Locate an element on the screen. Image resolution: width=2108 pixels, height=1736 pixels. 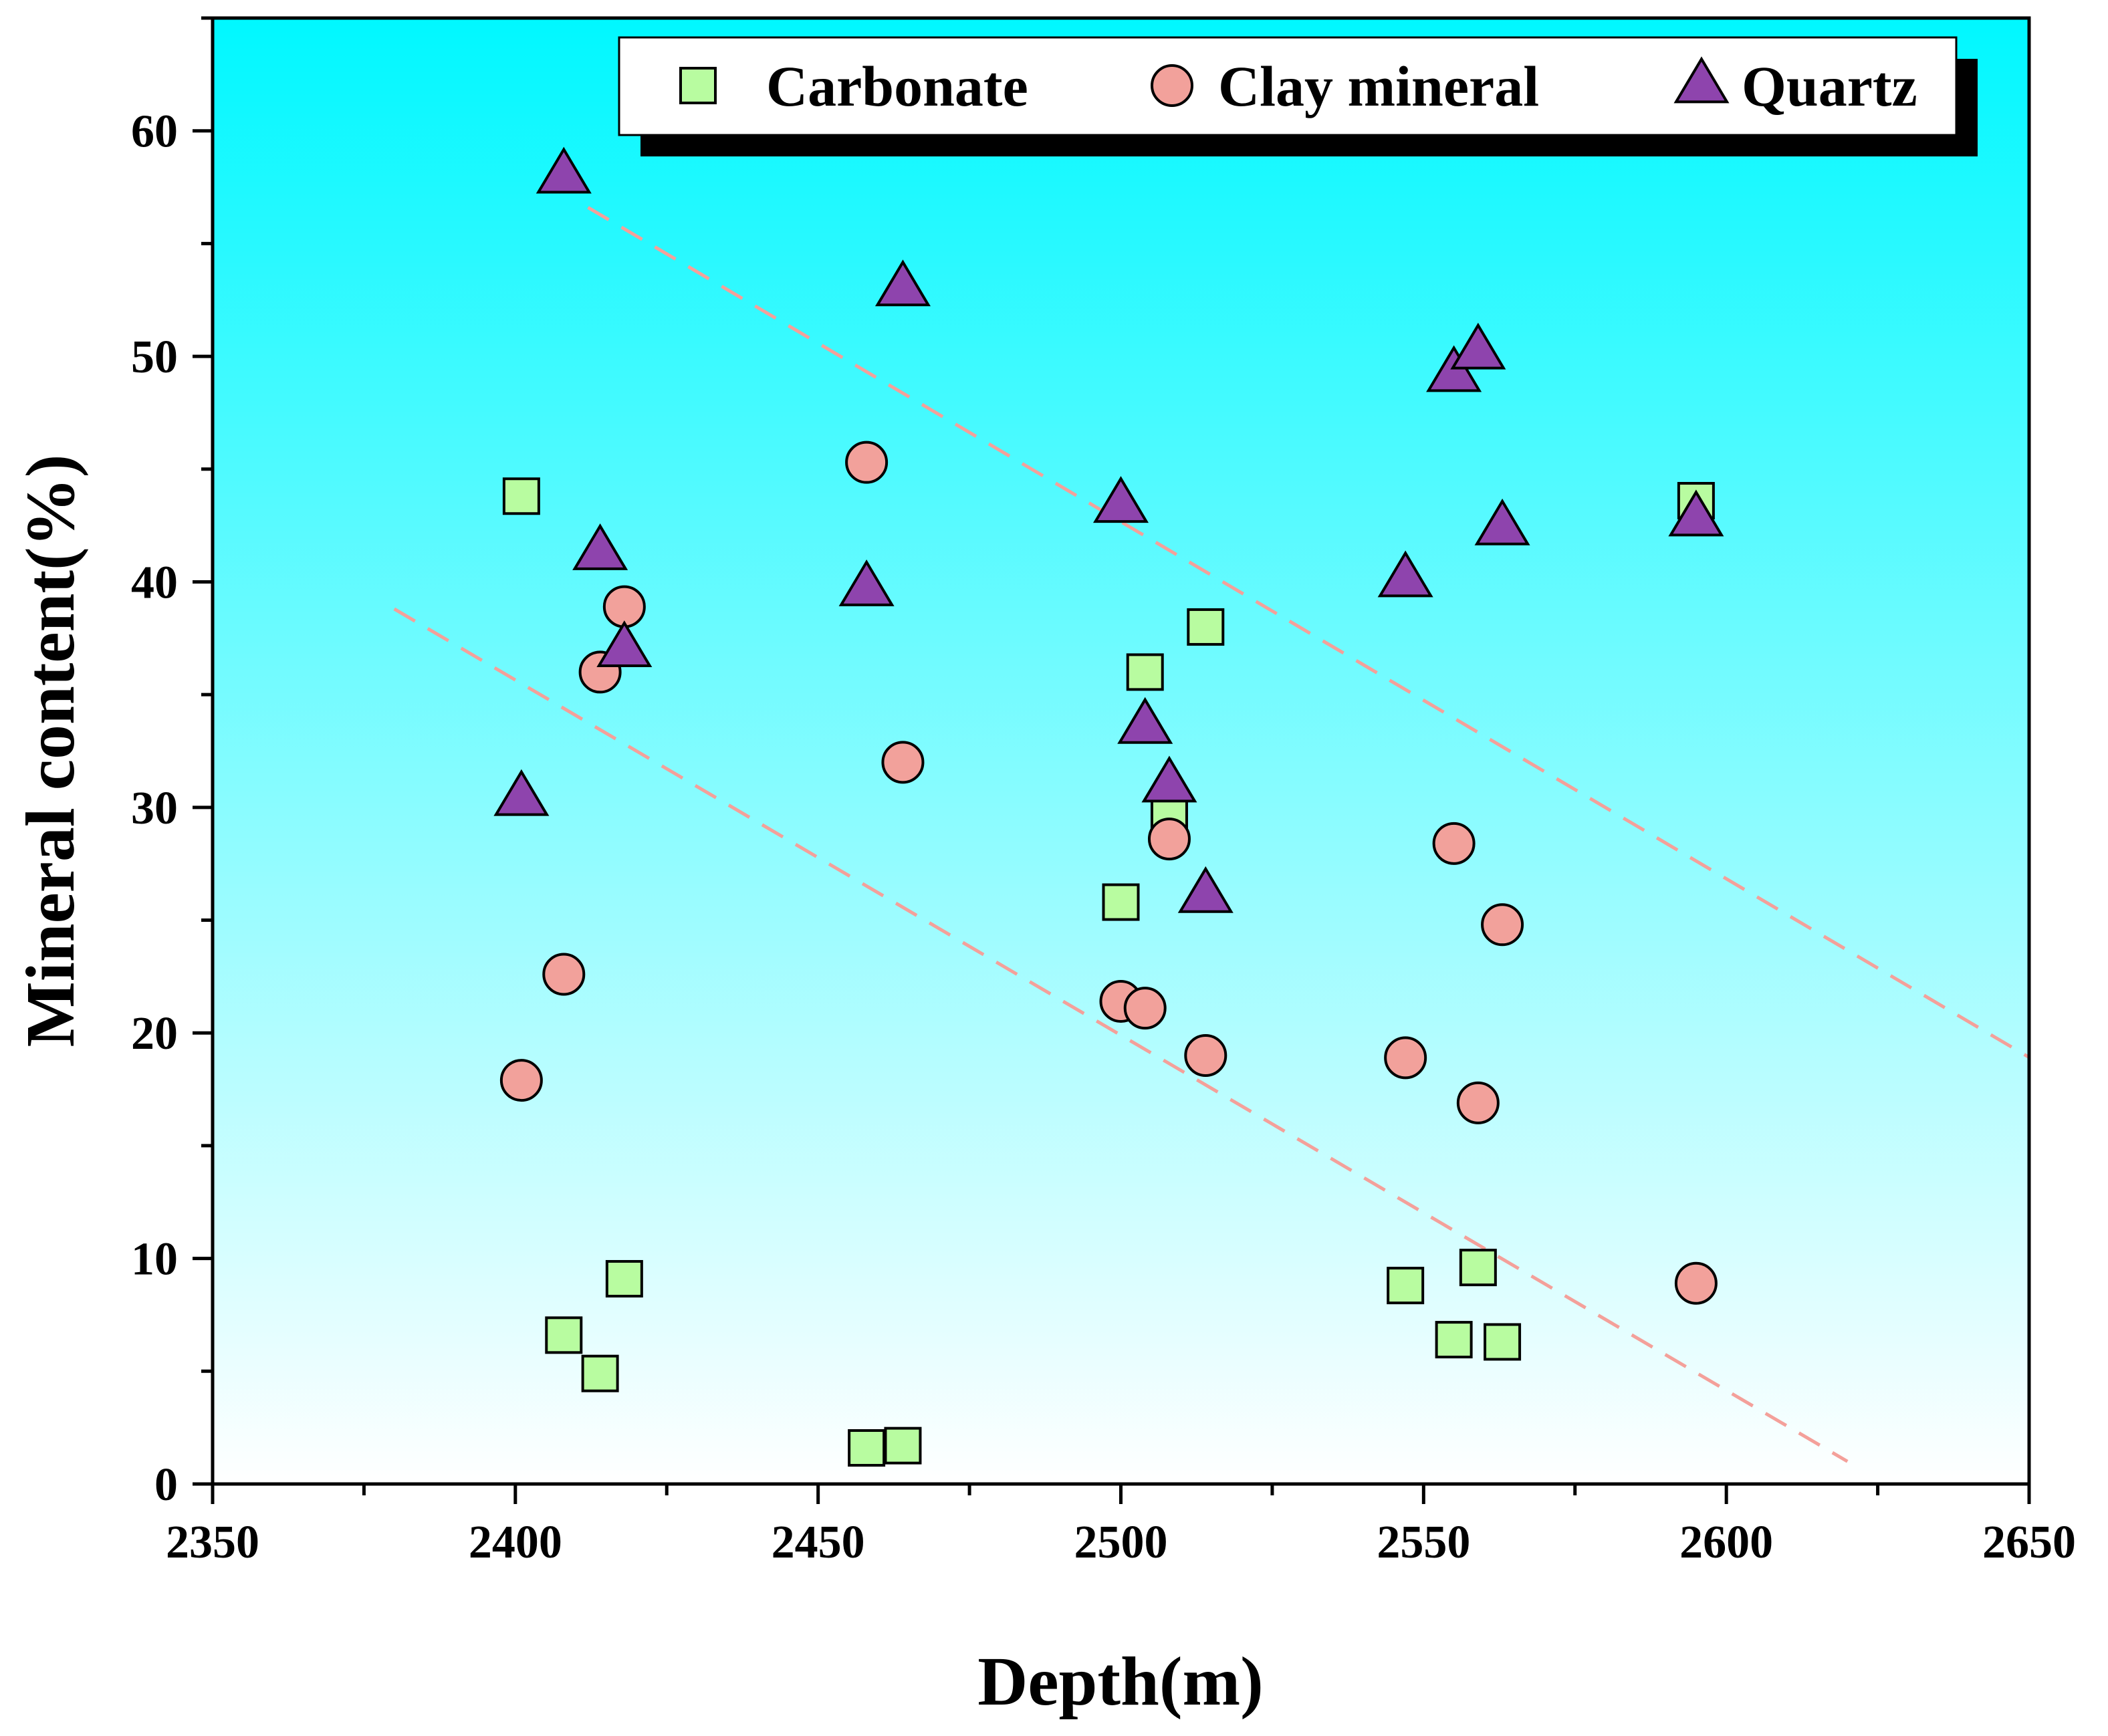
x-tick-label: 2400 is located at coordinates (515, 1542).